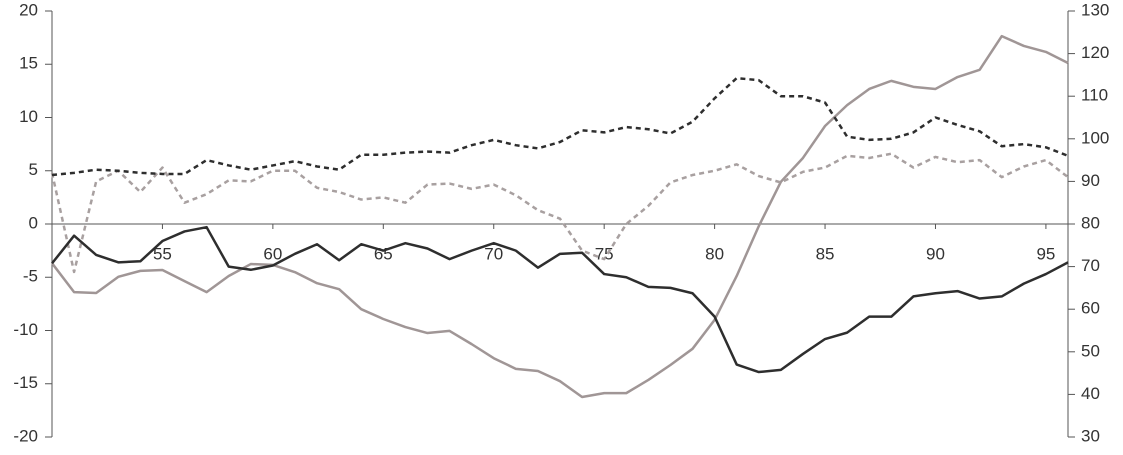  Describe the element at coordinates (33, 169) in the screenshot. I see `y-tick-label: 5` at that location.